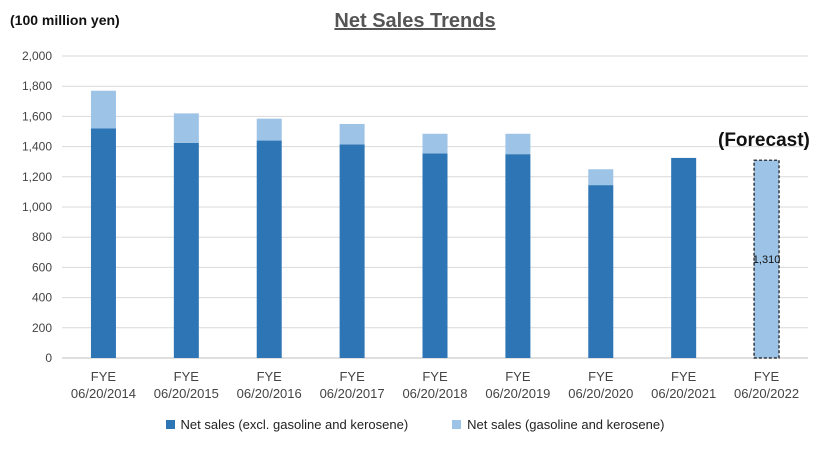 Image resolution: width=830 pixels, height=471 pixels. Describe the element at coordinates (37, 147) in the screenshot. I see `y-tick-label: 1,400` at that location.